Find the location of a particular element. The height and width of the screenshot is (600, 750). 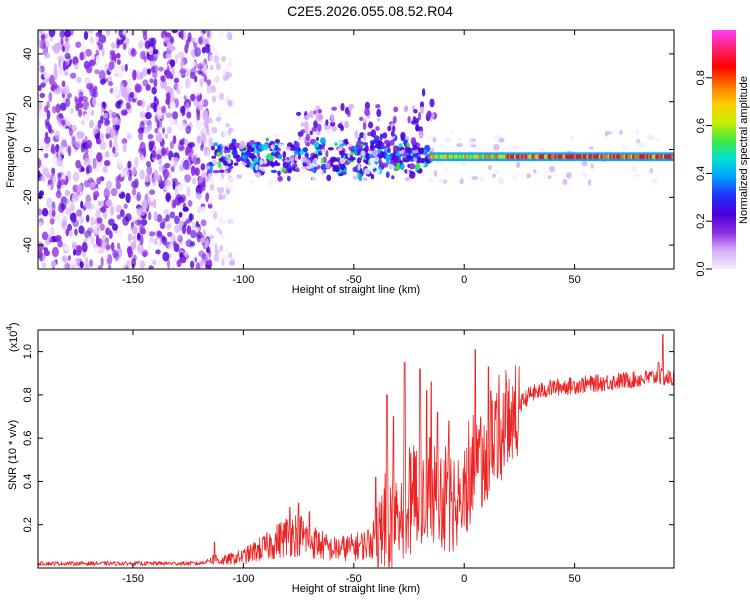

y-tick-label: 0.4 is located at coordinates (28, 481).